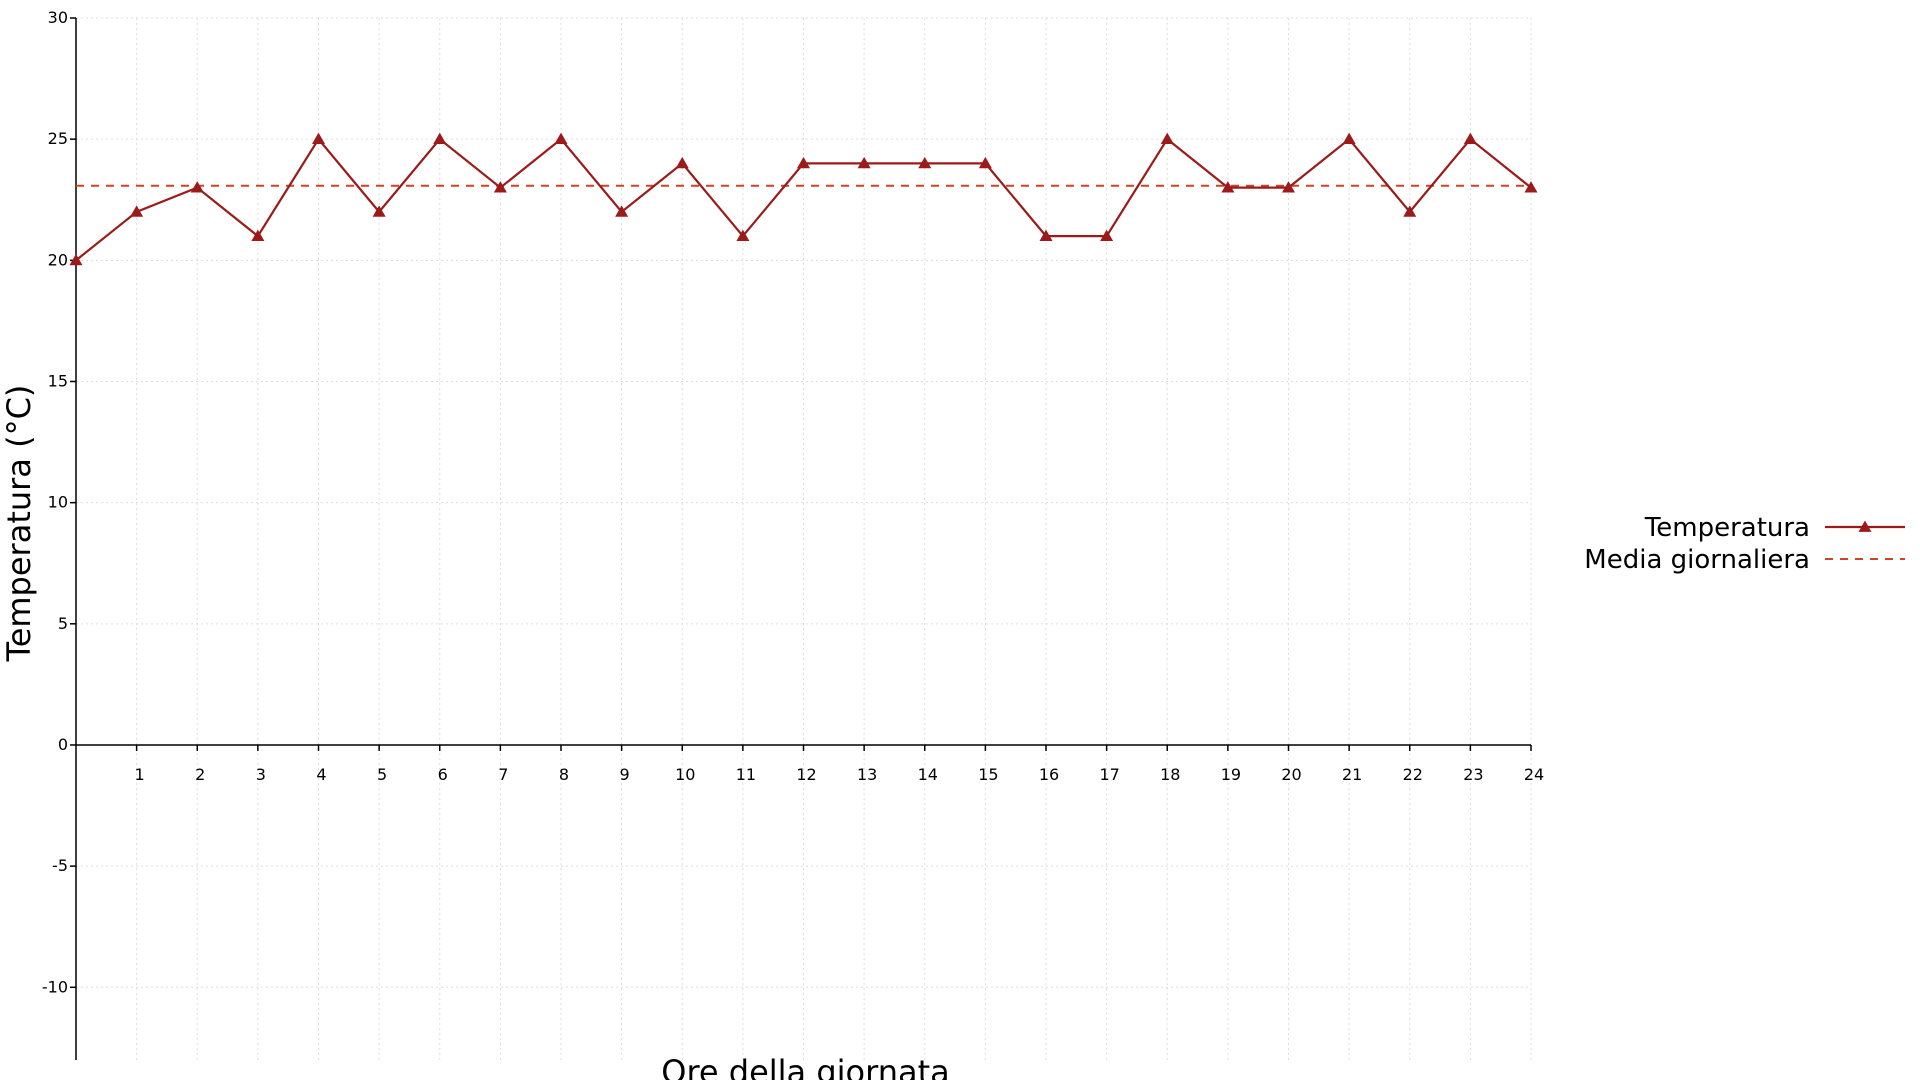 This screenshot has height=1080, width=1920. Describe the element at coordinates (1473, 774) in the screenshot. I see `x-tick-label: 23` at that location.